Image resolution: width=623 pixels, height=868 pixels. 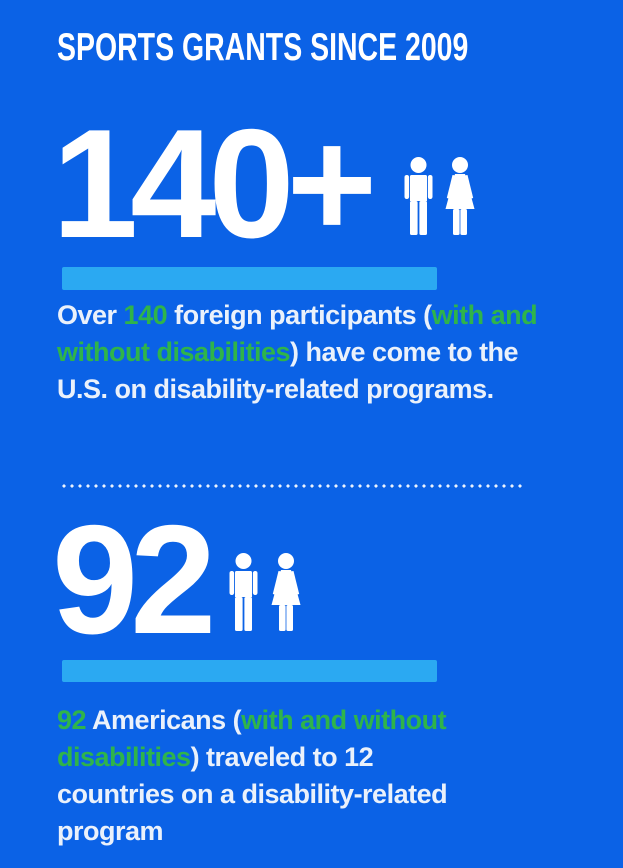 I want to click on stat-block-foreign-participants: 140+, so click(x=265, y=183).